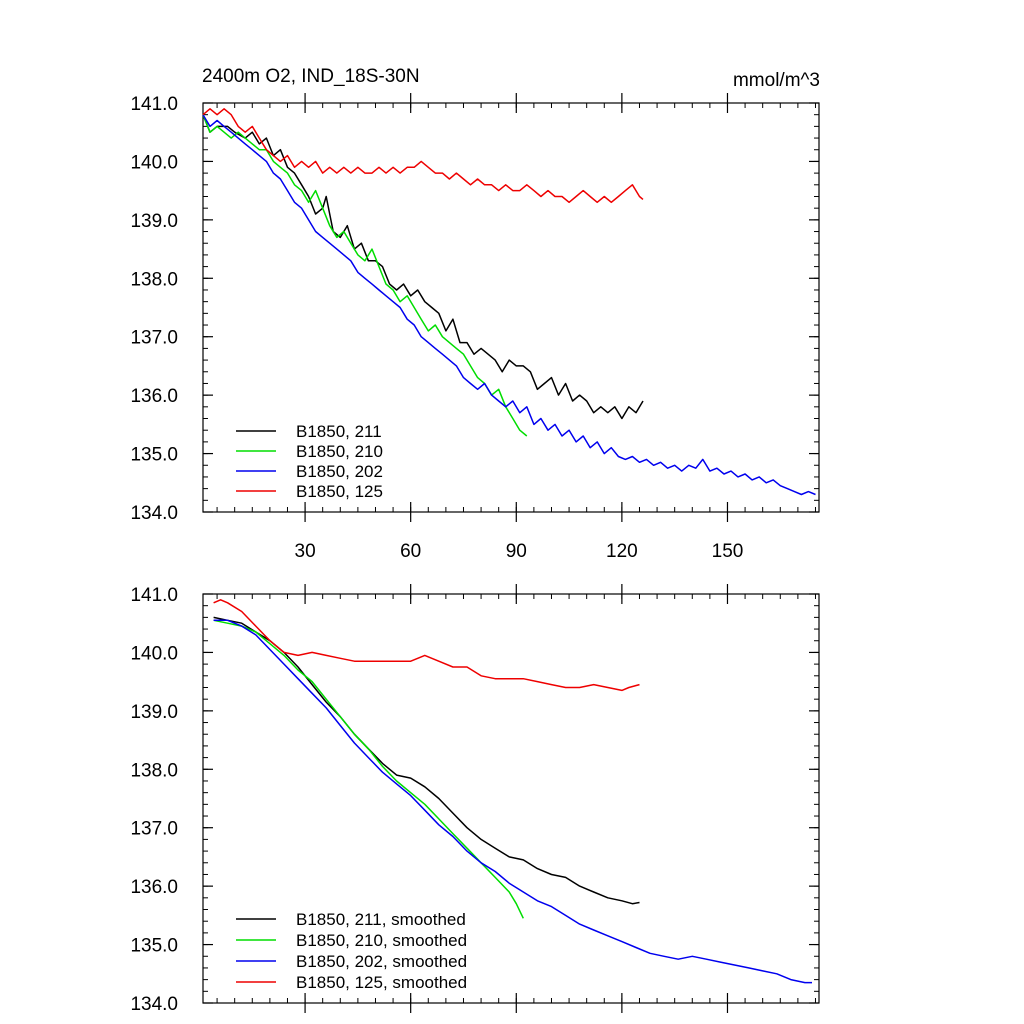 This screenshot has width=1024, height=1024. I want to click on legend-label: B1850, 202, so click(339, 471).